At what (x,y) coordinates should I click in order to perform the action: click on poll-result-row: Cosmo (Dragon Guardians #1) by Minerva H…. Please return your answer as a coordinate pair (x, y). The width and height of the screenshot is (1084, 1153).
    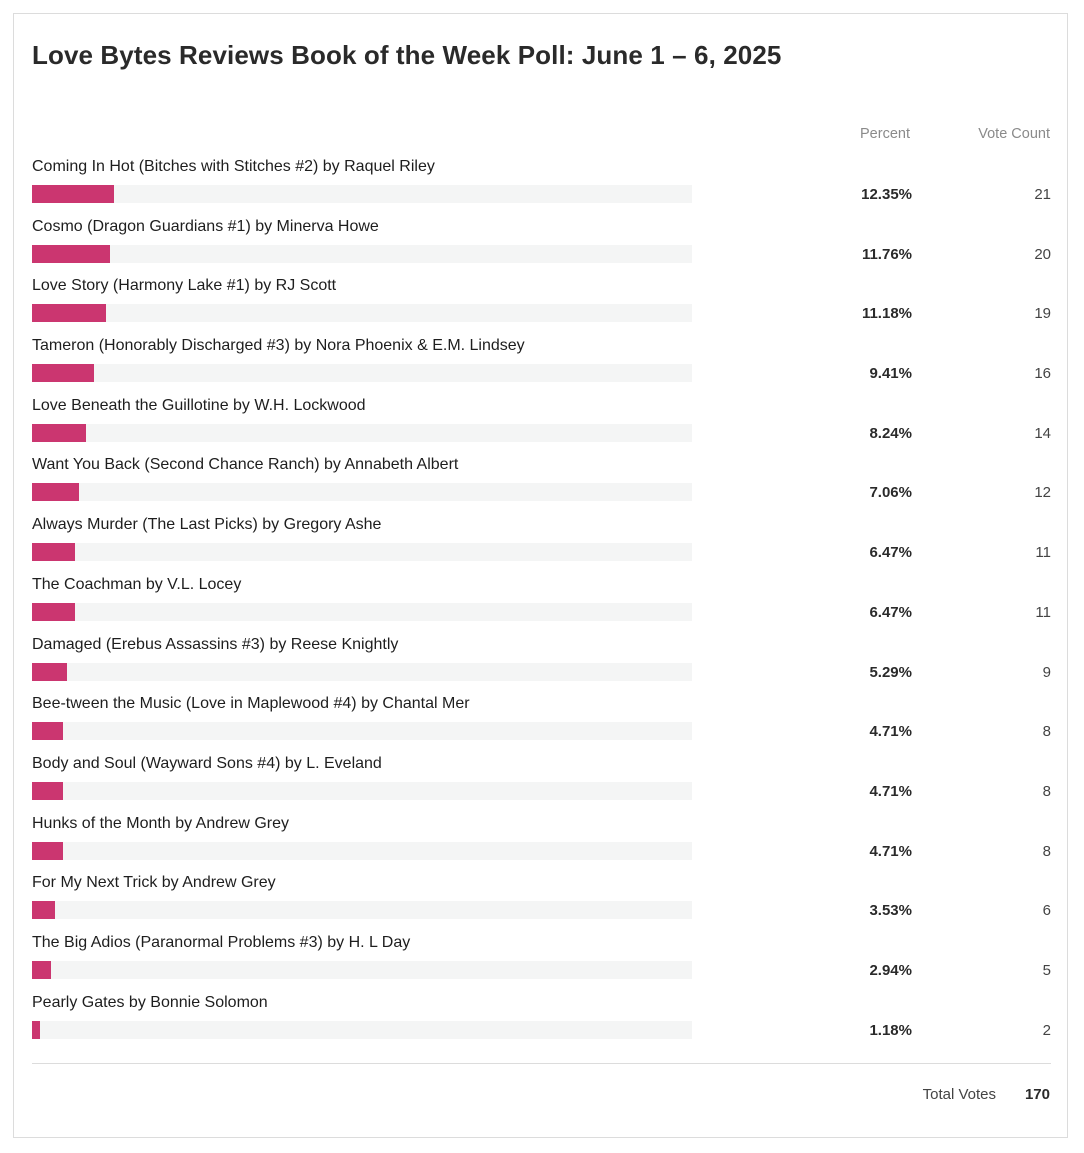
    Looking at the image, I should click on (541, 243).